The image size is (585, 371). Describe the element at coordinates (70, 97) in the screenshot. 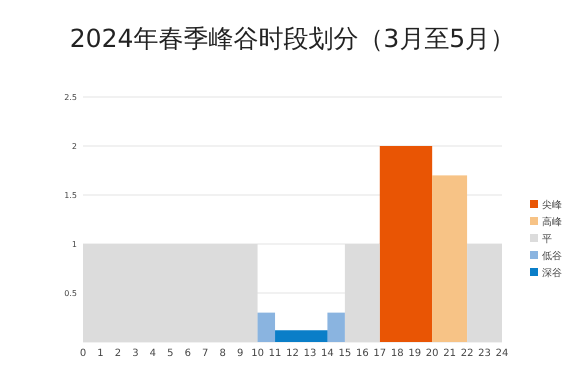

I see `y-tick-label: 2.5` at that location.